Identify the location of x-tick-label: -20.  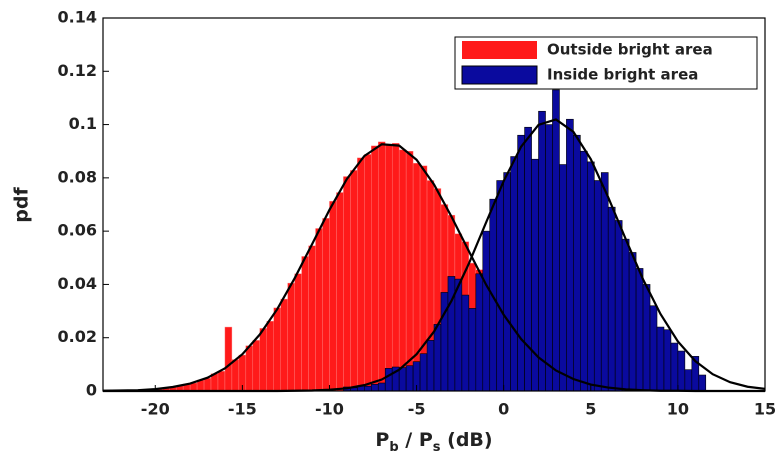
(155, 409).